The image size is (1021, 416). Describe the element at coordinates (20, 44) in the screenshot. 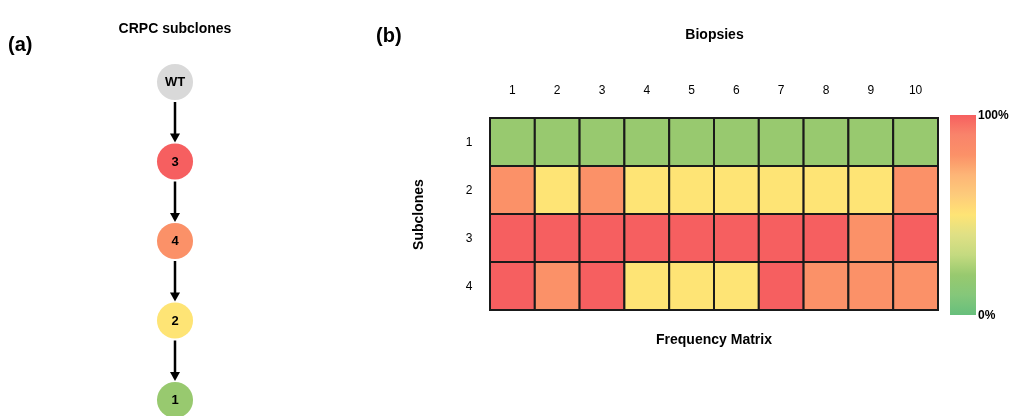

I see `text: (a)` at that location.